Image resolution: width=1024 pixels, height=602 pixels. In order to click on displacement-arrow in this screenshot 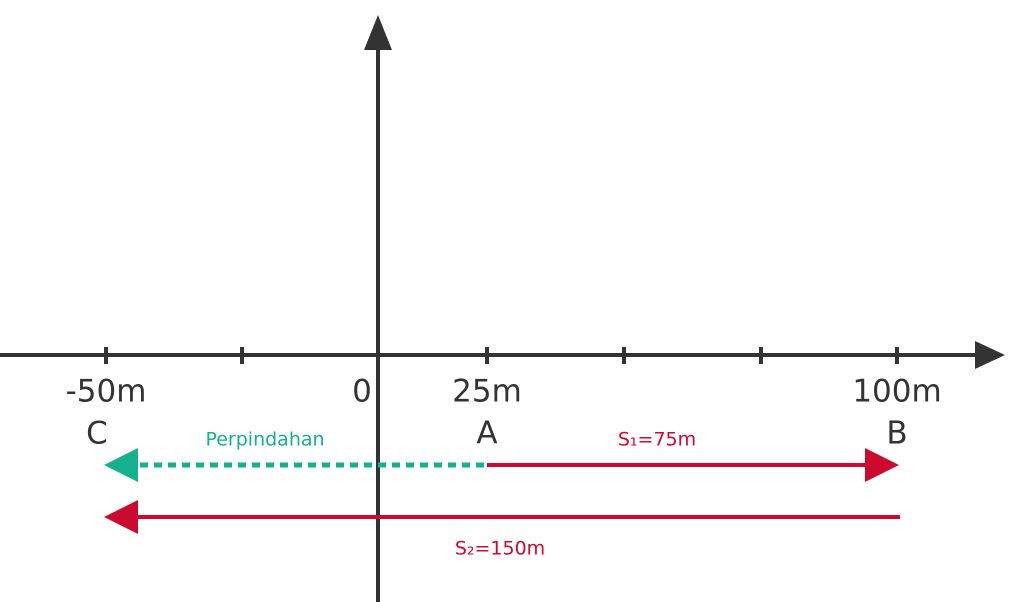, I will do `click(121, 465)`.